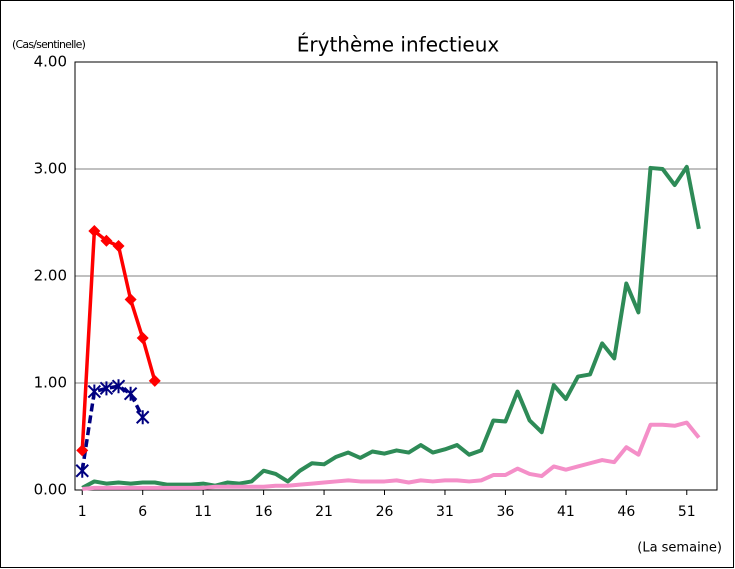 The width and height of the screenshot is (735, 569). Describe the element at coordinates (203, 512) in the screenshot. I see `x-tick-label: 11` at that location.